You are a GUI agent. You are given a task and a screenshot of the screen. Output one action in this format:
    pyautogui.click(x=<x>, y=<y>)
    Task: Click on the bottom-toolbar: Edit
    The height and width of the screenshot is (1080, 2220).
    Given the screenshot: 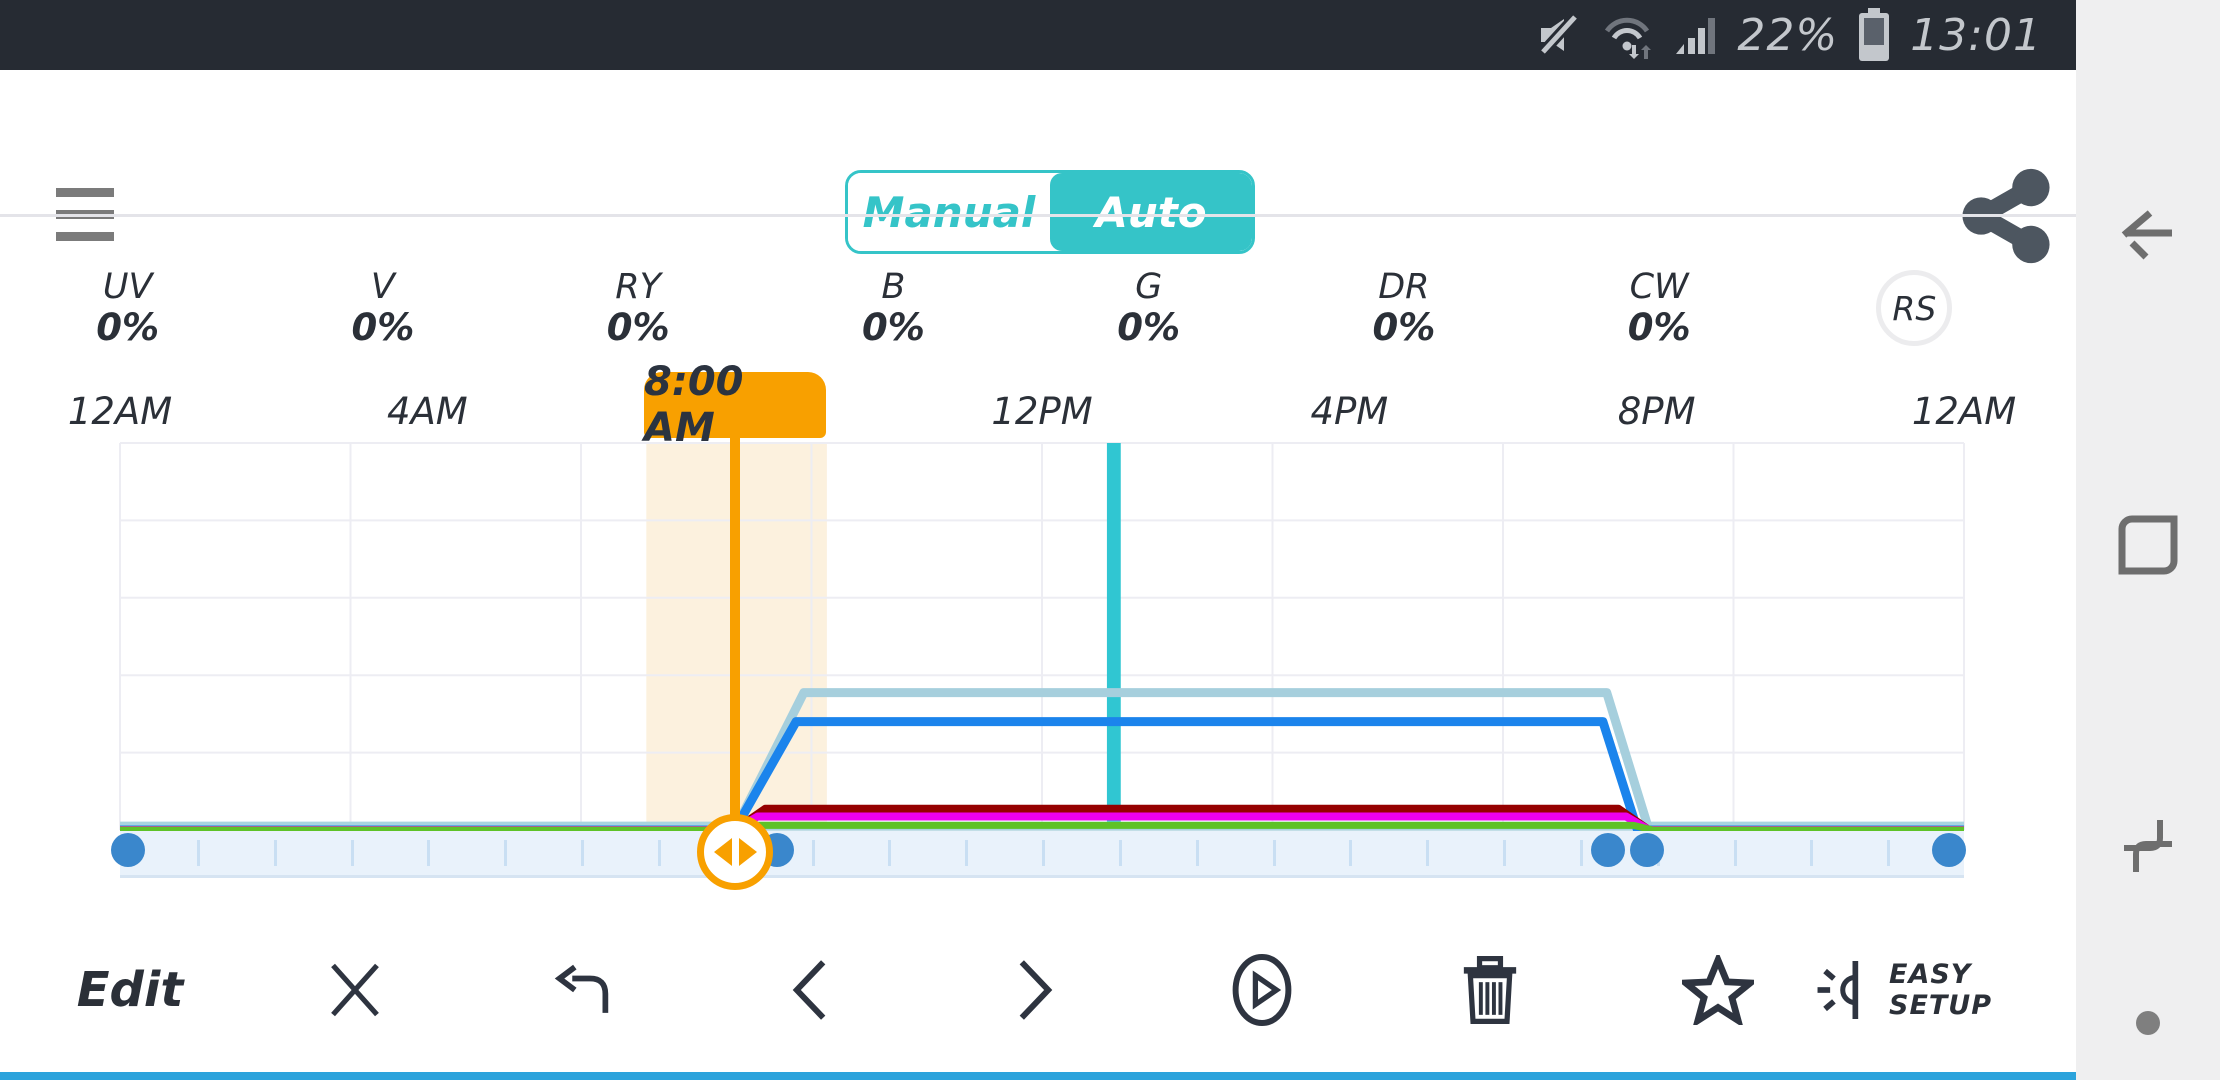 What is the action you would take?
    pyautogui.click(x=1038, y=995)
    